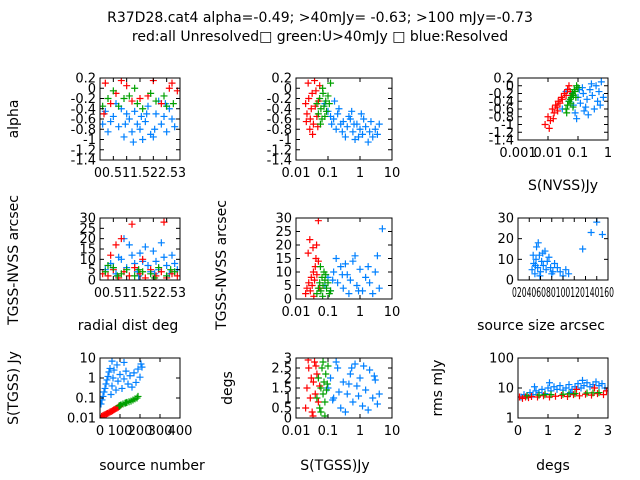 This screenshot has width=640, height=480. Describe the element at coordinates (85, 399) in the screenshot. I see `y-tick-label: 0.1` at that location.